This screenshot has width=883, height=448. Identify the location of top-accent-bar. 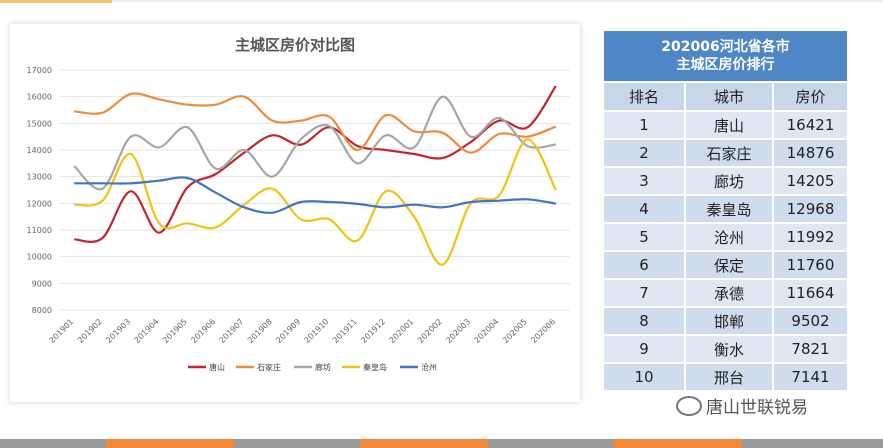
(56, 1).